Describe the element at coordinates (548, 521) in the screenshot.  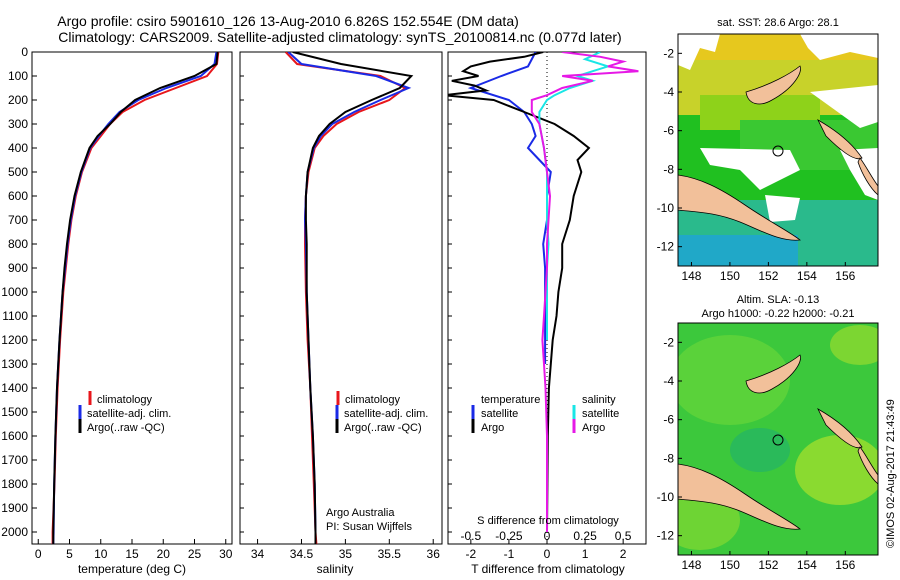
I see `s-difference-label: S difference from climatology` at that location.